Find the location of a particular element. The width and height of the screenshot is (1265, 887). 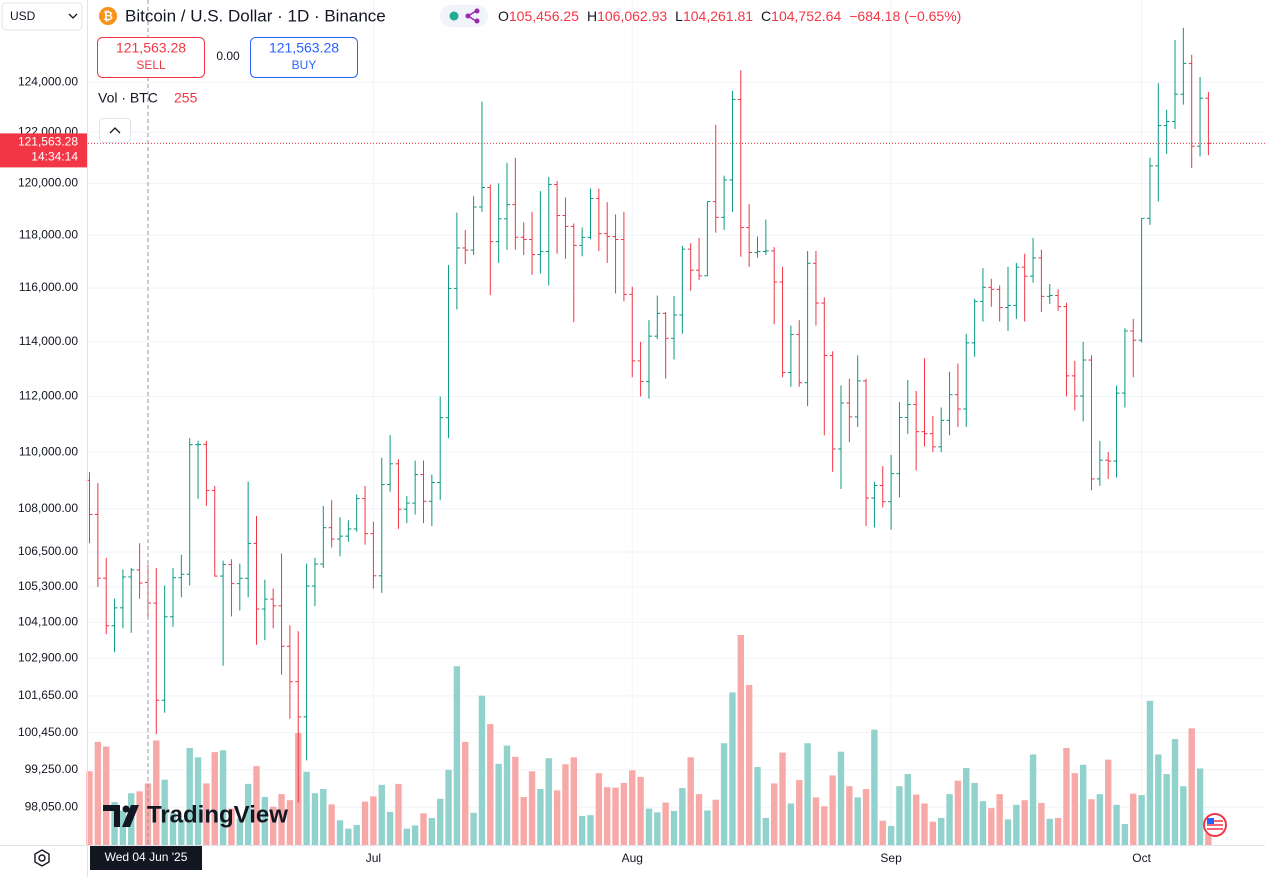

sell-button is located at coordinates (151, 57).